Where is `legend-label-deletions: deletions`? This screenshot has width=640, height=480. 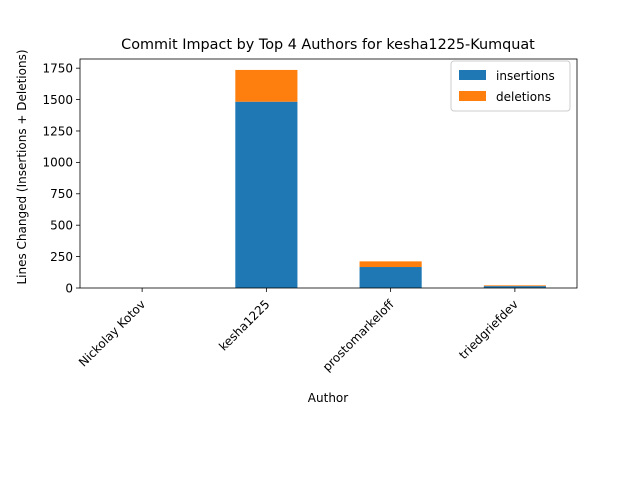
legend-label-deletions: deletions is located at coordinates (523, 97).